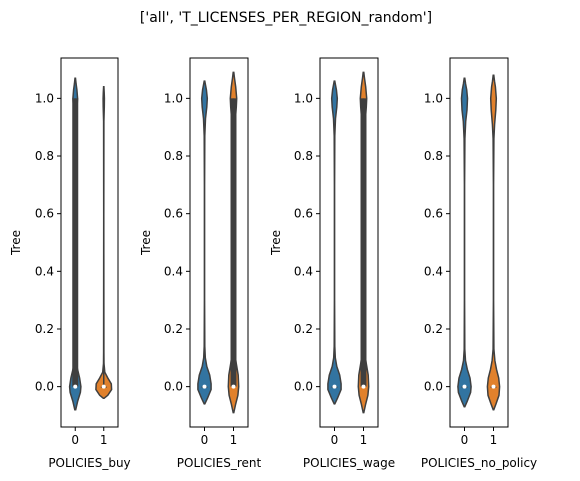  I want to click on ytick-label-POLICIES_wage-0: 0.0, so click(303, 387).